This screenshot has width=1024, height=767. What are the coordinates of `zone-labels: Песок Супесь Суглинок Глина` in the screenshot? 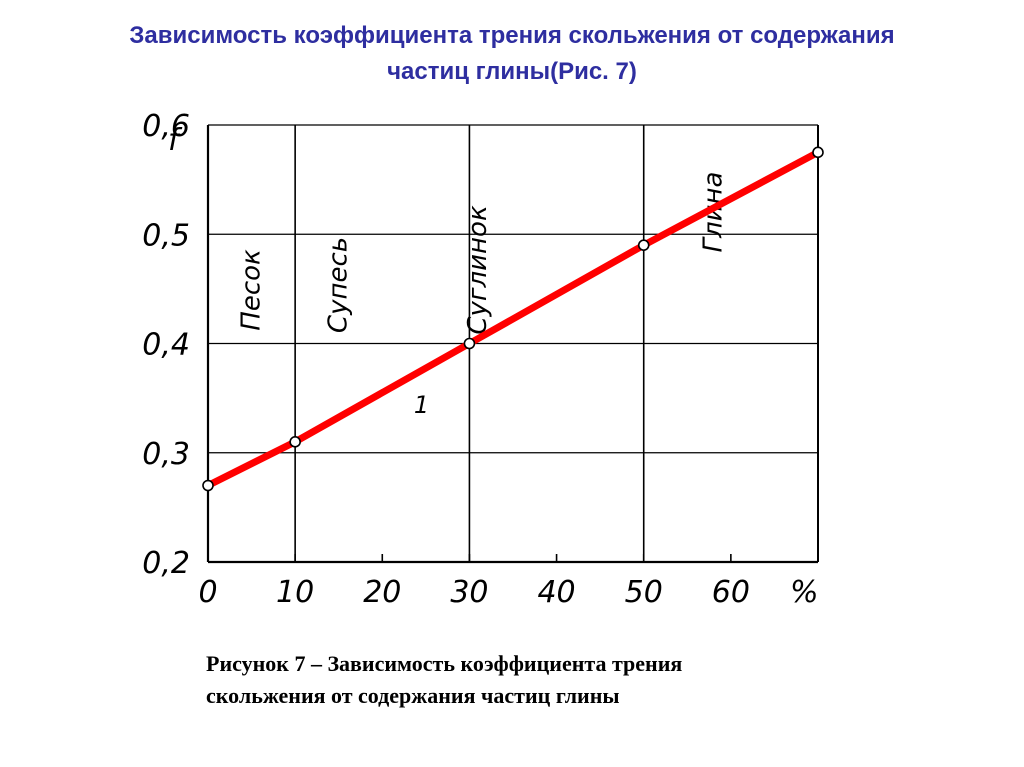 It's located at (483, 253).